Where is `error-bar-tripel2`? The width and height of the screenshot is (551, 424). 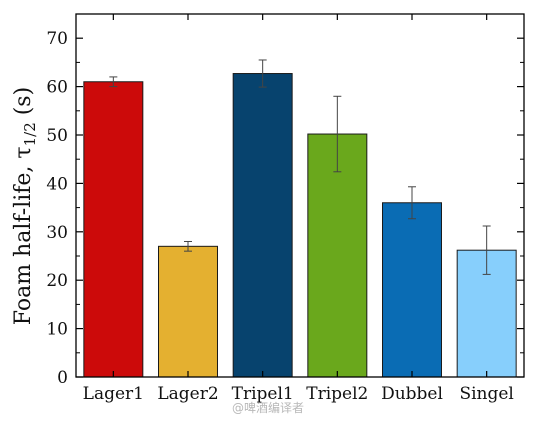 error-bar-tripel2 is located at coordinates (337, 134).